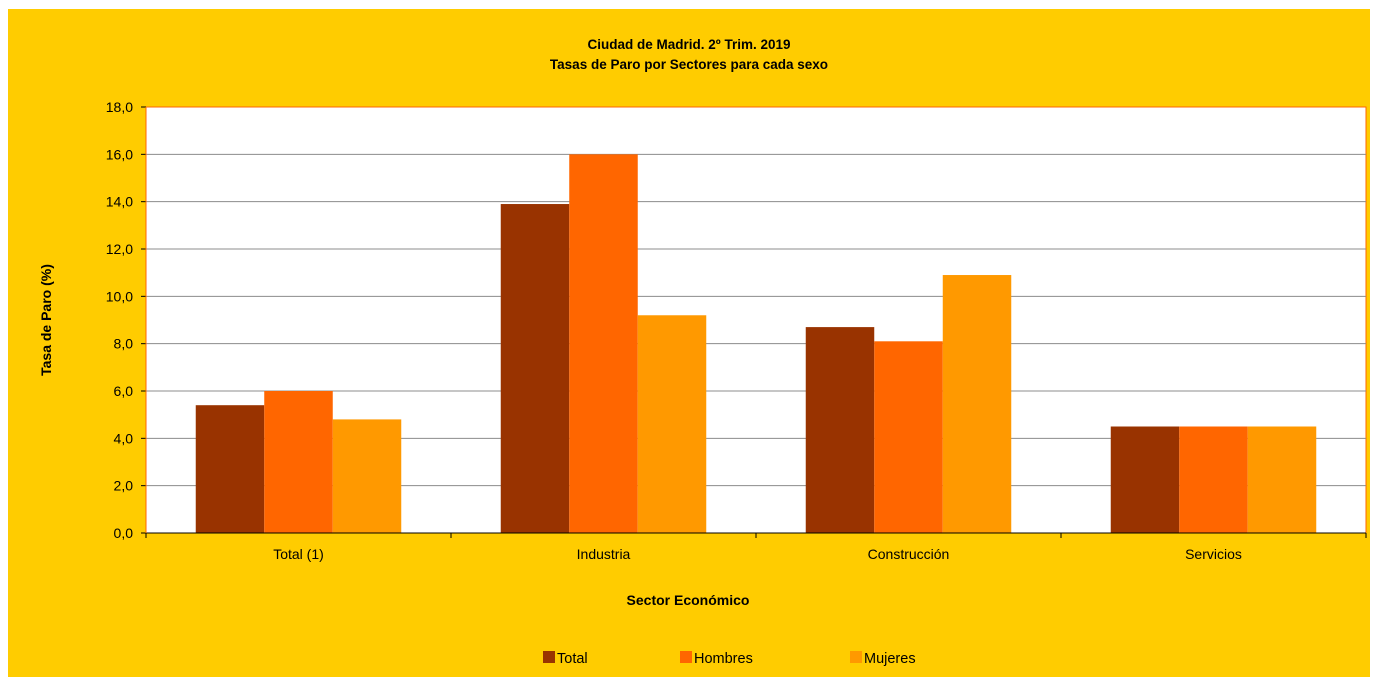  Describe the element at coordinates (298, 554) in the screenshot. I see `x-tick-label: Total (1)` at that location.